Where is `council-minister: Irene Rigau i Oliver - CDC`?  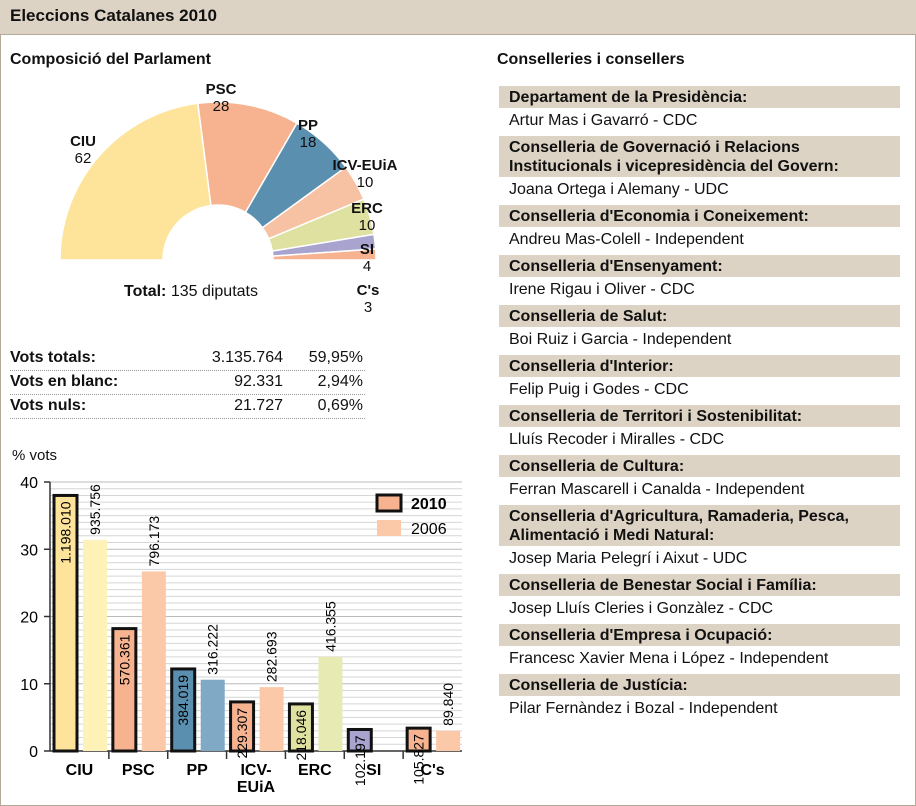 council-minister: Irene Rigau i Oliver - CDC is located at coordinates (602, 289).